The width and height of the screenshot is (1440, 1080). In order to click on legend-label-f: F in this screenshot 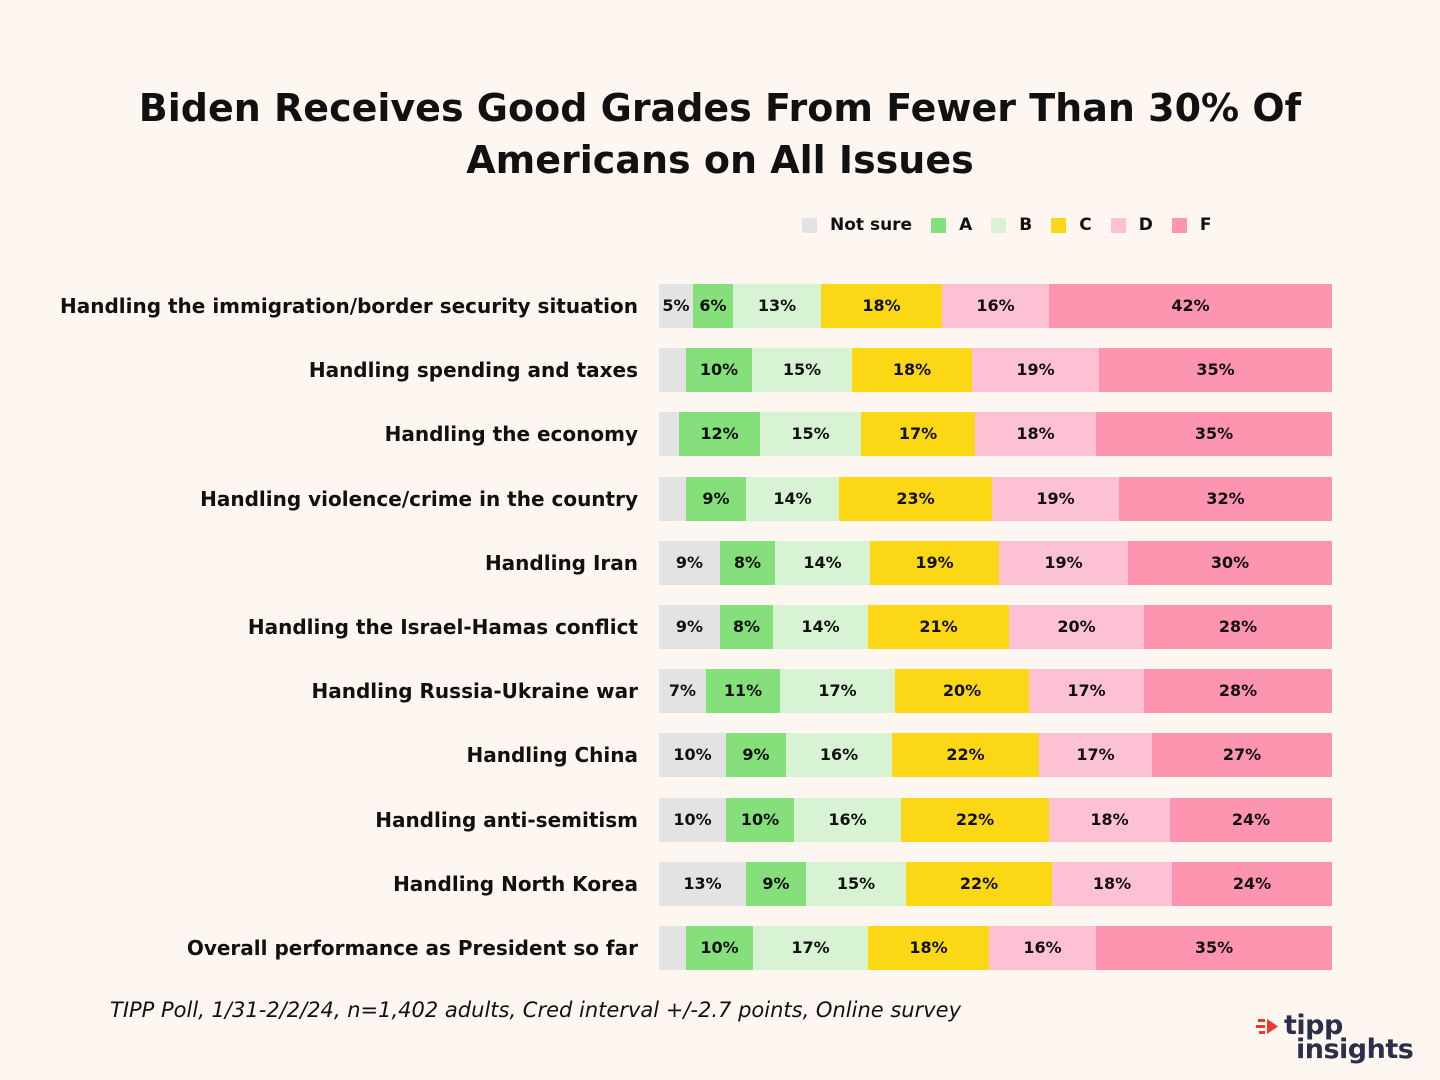, I will do `click(1205, 225)`.